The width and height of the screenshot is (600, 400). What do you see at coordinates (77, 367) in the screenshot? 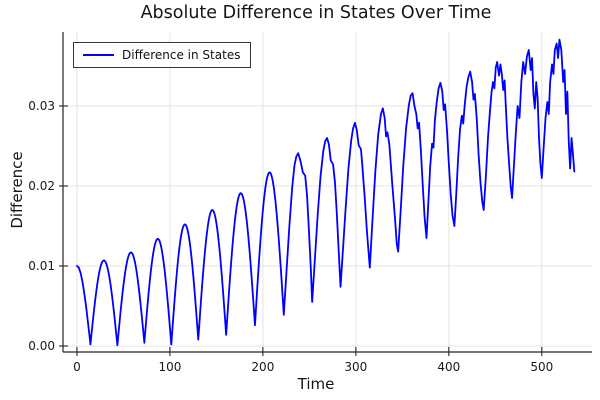
I see `x-tick-label: 0` at bounding box center [77, 367].